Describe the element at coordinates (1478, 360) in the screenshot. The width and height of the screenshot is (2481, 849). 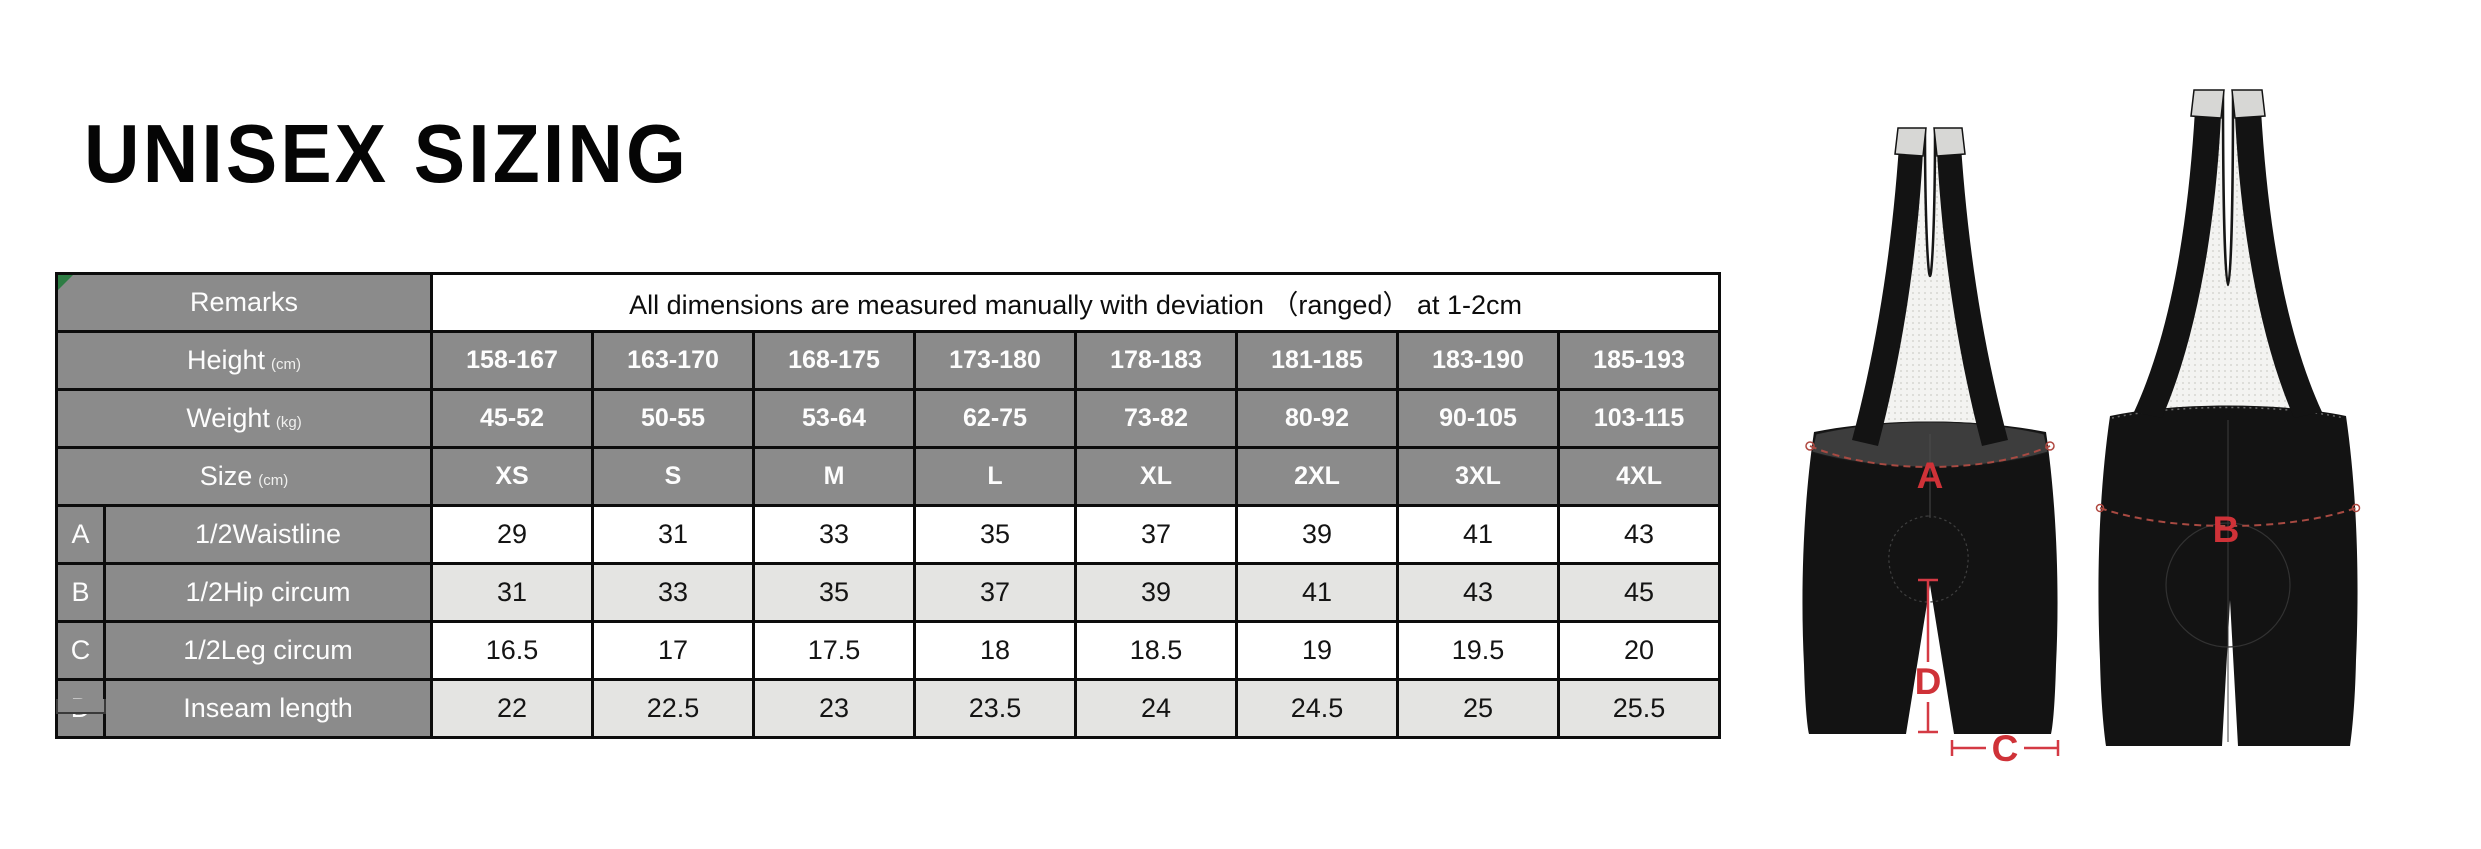
I see `height-range-cell: 183-190` at that location.